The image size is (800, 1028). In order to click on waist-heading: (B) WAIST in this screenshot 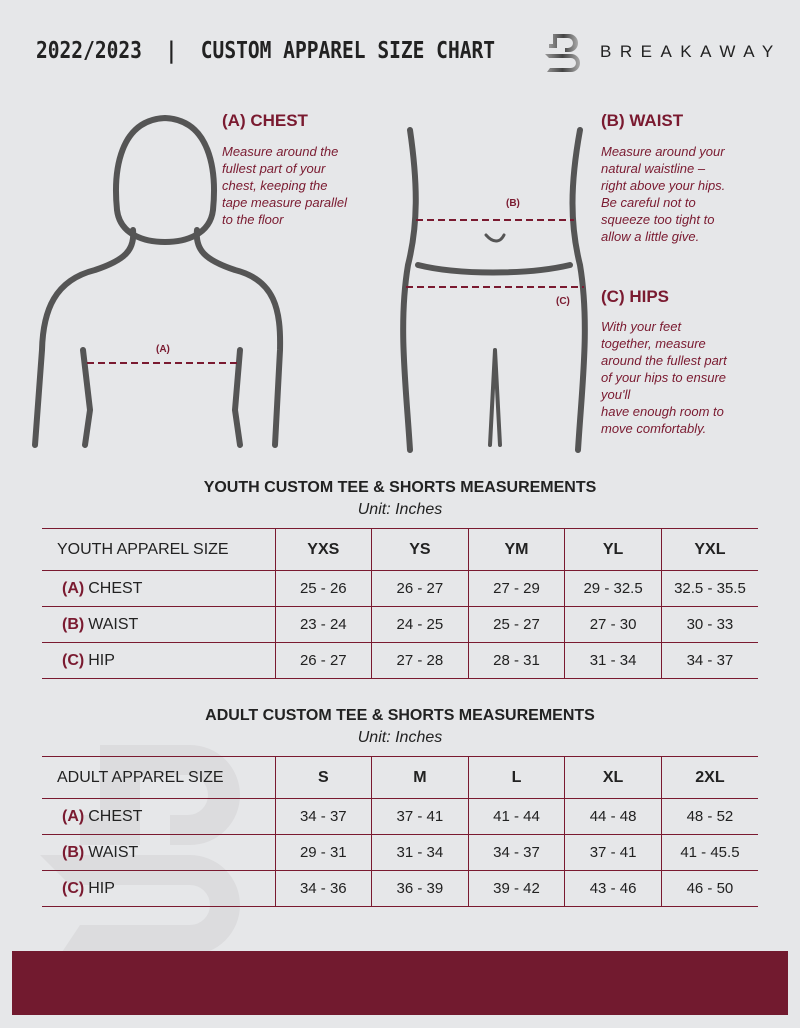, I will do `click(642, 120)`.